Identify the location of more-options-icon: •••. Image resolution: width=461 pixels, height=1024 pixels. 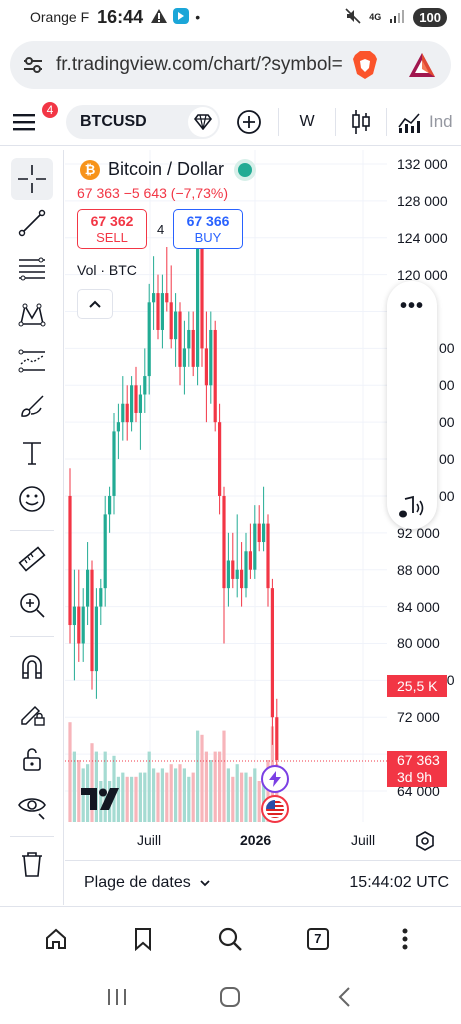
(411, 306).